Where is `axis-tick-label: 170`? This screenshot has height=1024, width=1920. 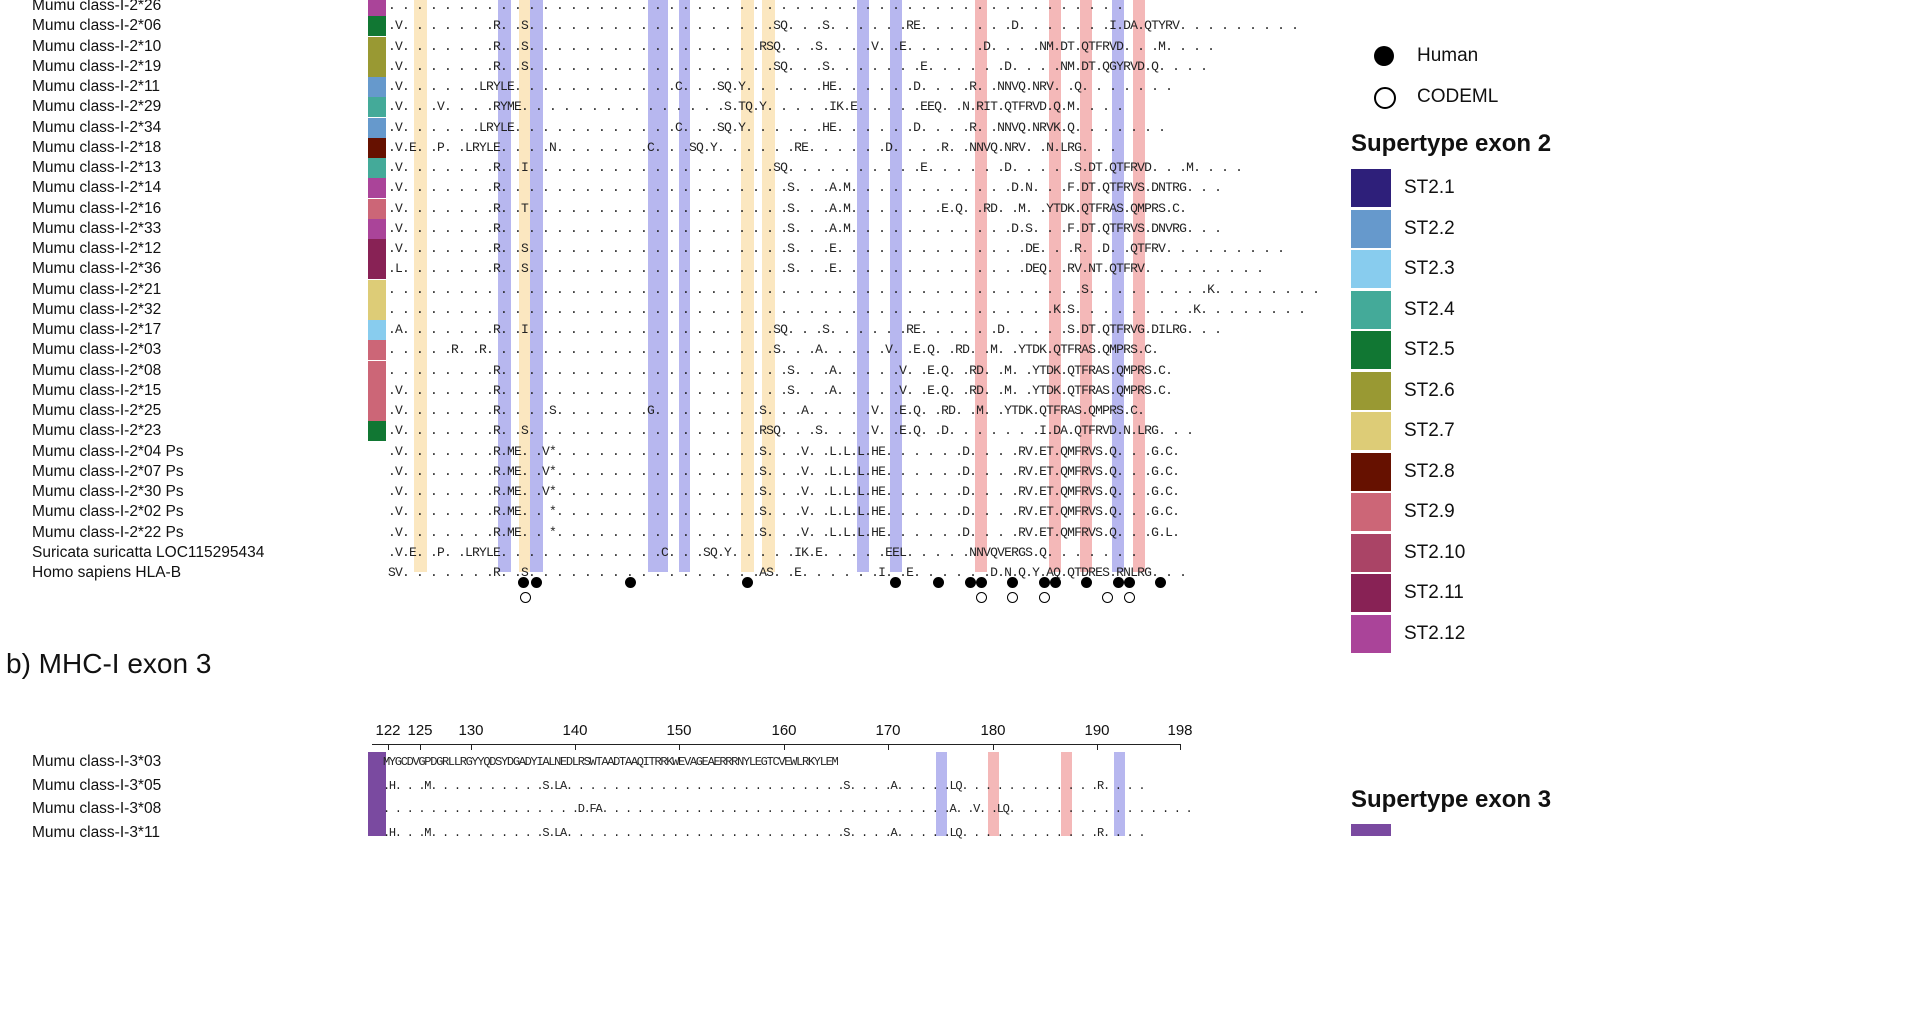
axis-tick-label: 170 is located at coordinates (888, 730).